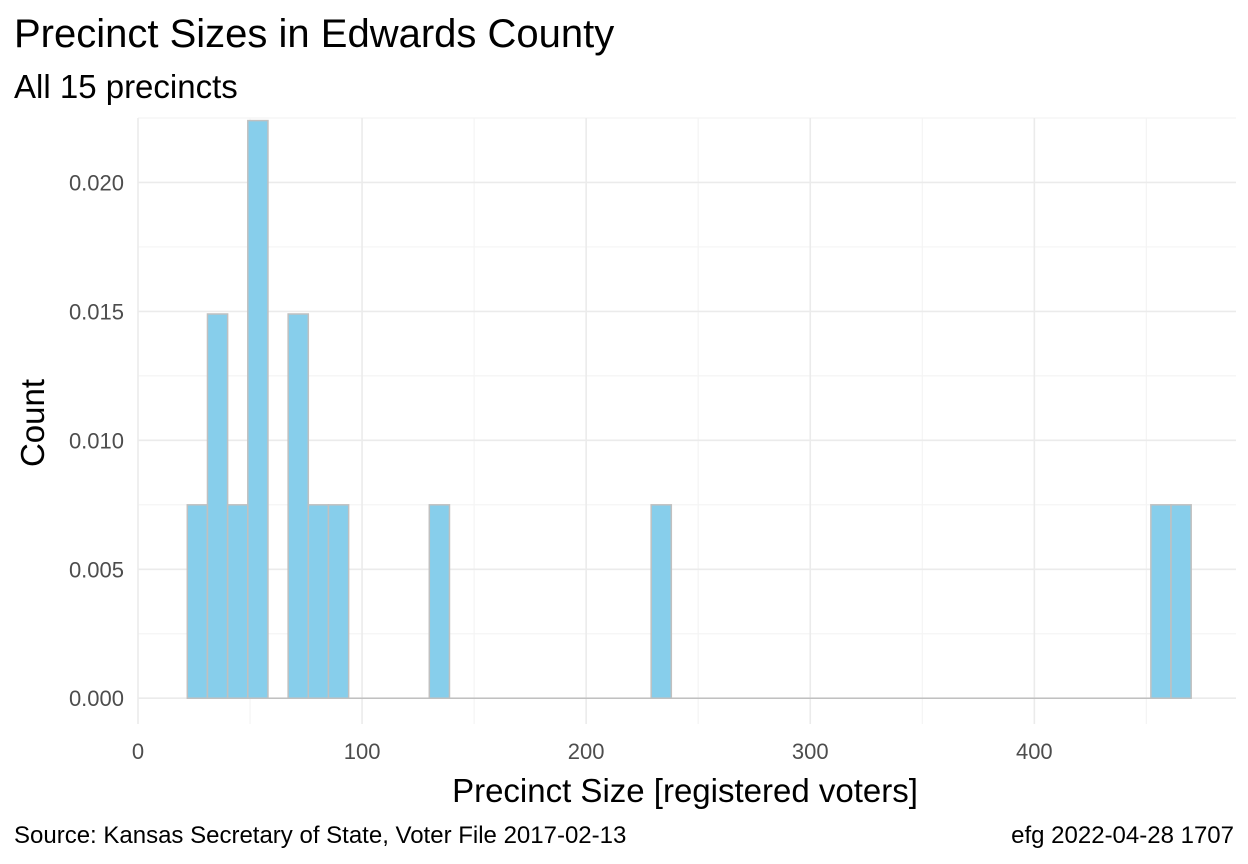 The image size is (1248, 864). I want to click on y-tick-label: 0.020, so click(96, 182).